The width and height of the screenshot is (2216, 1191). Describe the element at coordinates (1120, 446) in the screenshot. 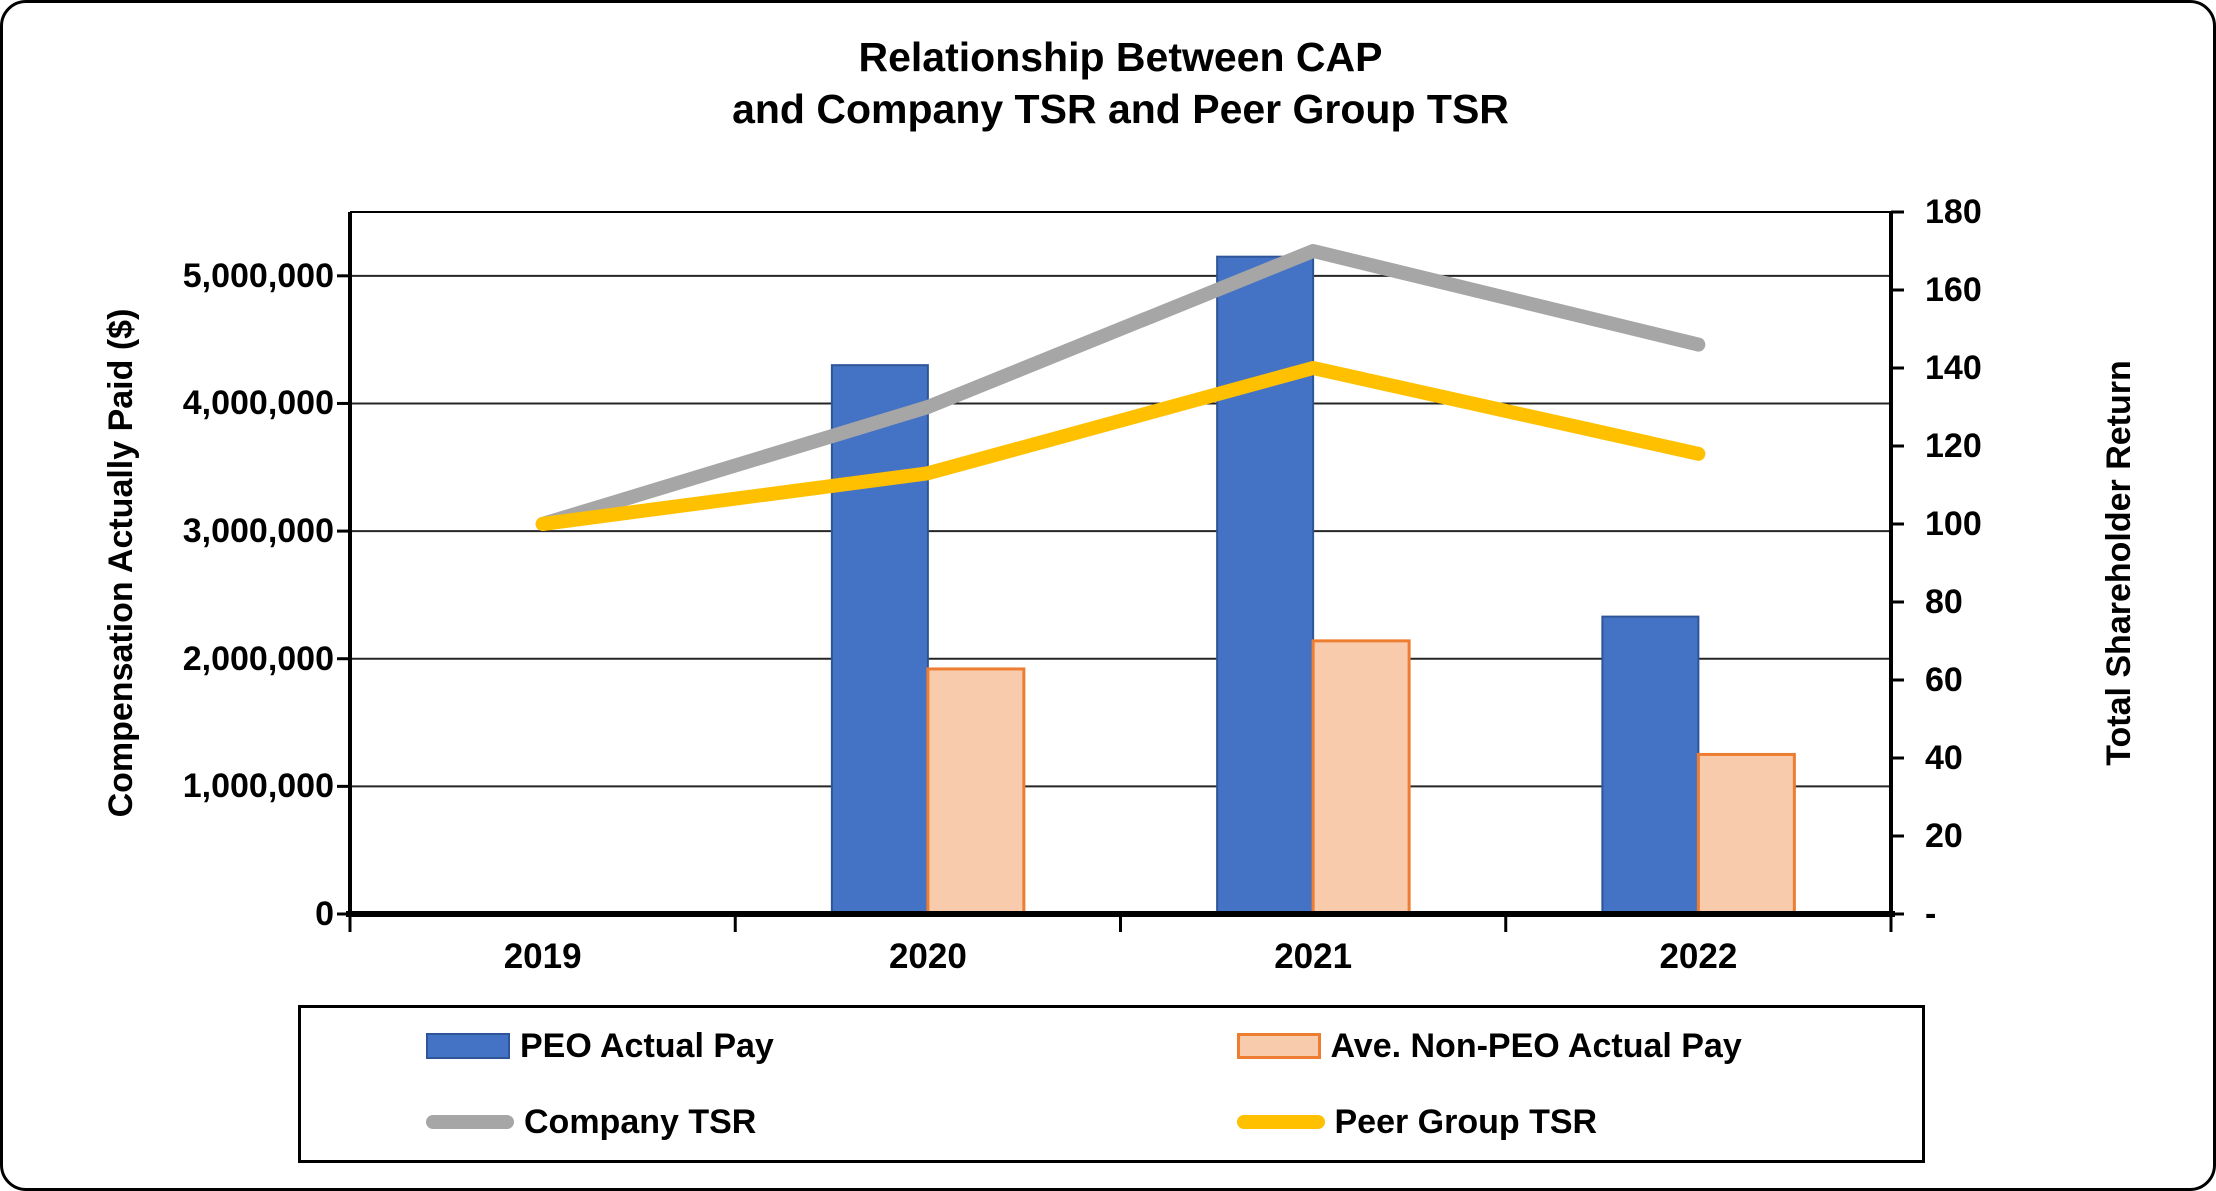

I see `line-peer-group-tsr` at that location.